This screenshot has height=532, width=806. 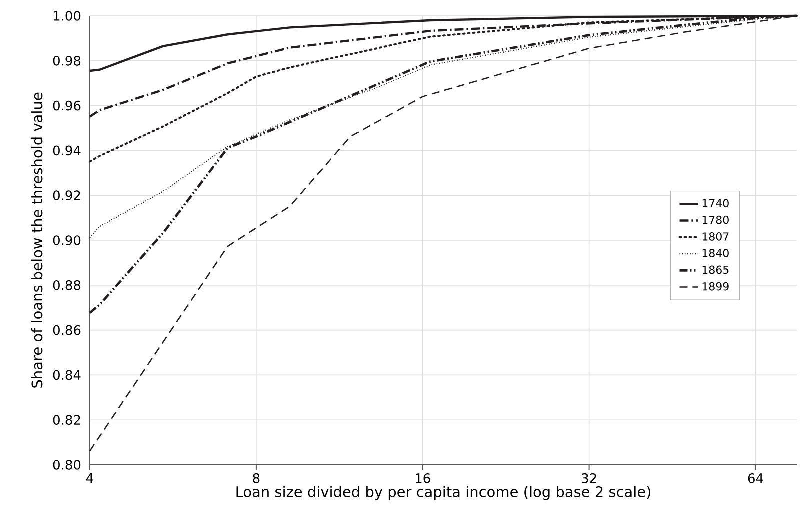 I want to click on legend-label: 1807, so click(x=715, y=236).